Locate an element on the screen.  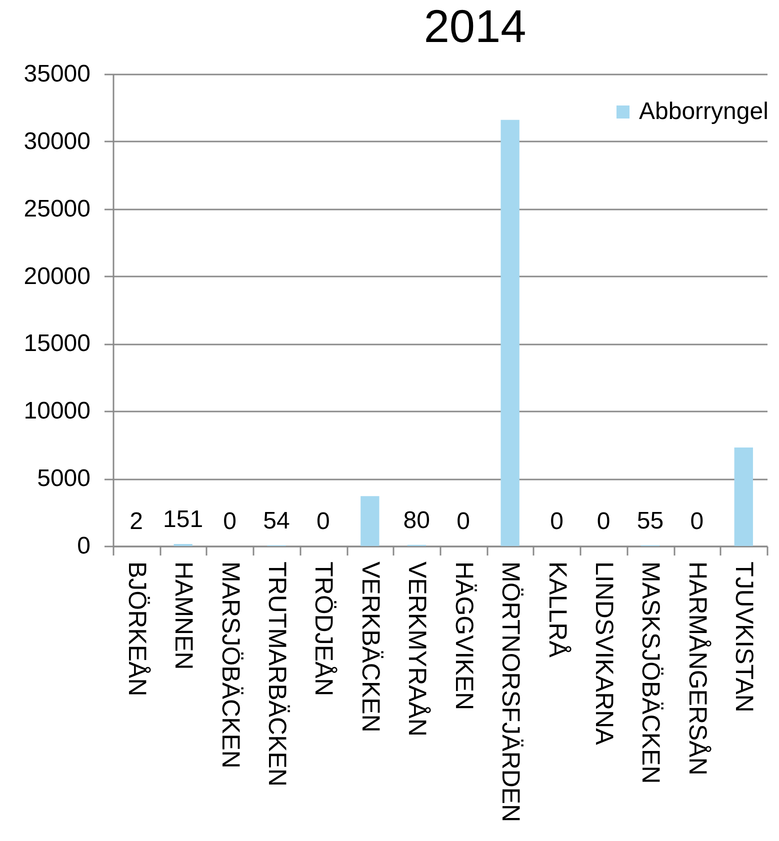
data-label: 80 is located at coordinates (416, 520).